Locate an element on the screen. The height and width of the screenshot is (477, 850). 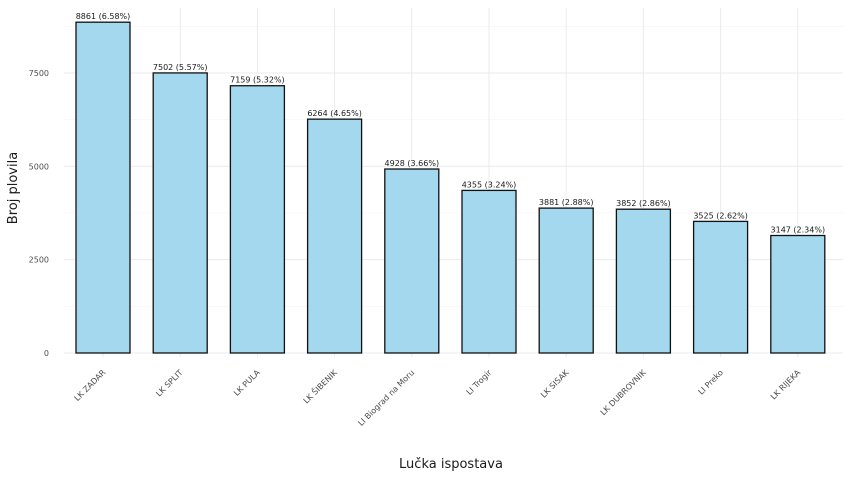
x-tick-label: LI Biograd na Moru is located at coordinates (386, 398).